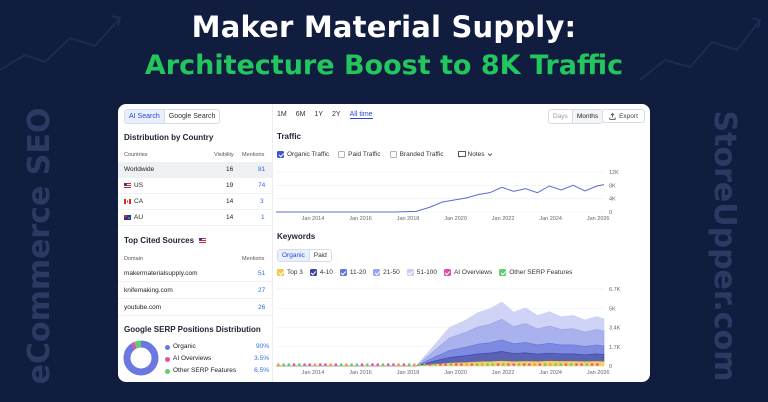  Describe the element at coordinates (262, 273) in the screenshot. I see `source-mentions: 51` at that location.